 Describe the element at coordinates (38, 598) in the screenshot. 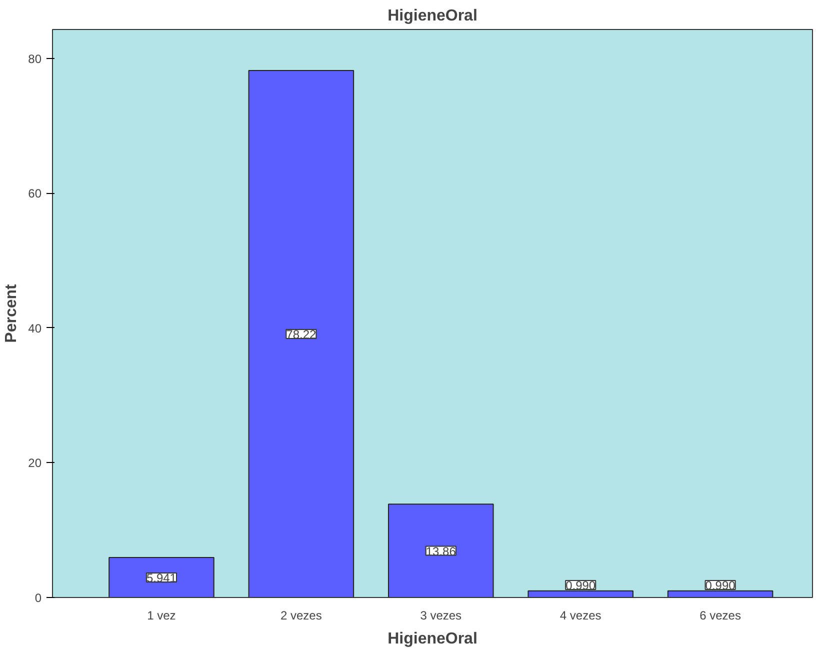

I see `y-tick-label: 0` at that location.